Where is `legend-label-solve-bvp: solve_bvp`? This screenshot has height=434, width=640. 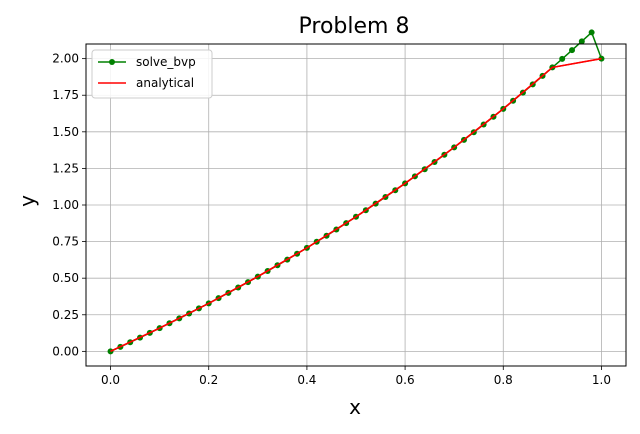 legend-label-solve-bvp: solve_bvp is located at coordinates (166, 62).